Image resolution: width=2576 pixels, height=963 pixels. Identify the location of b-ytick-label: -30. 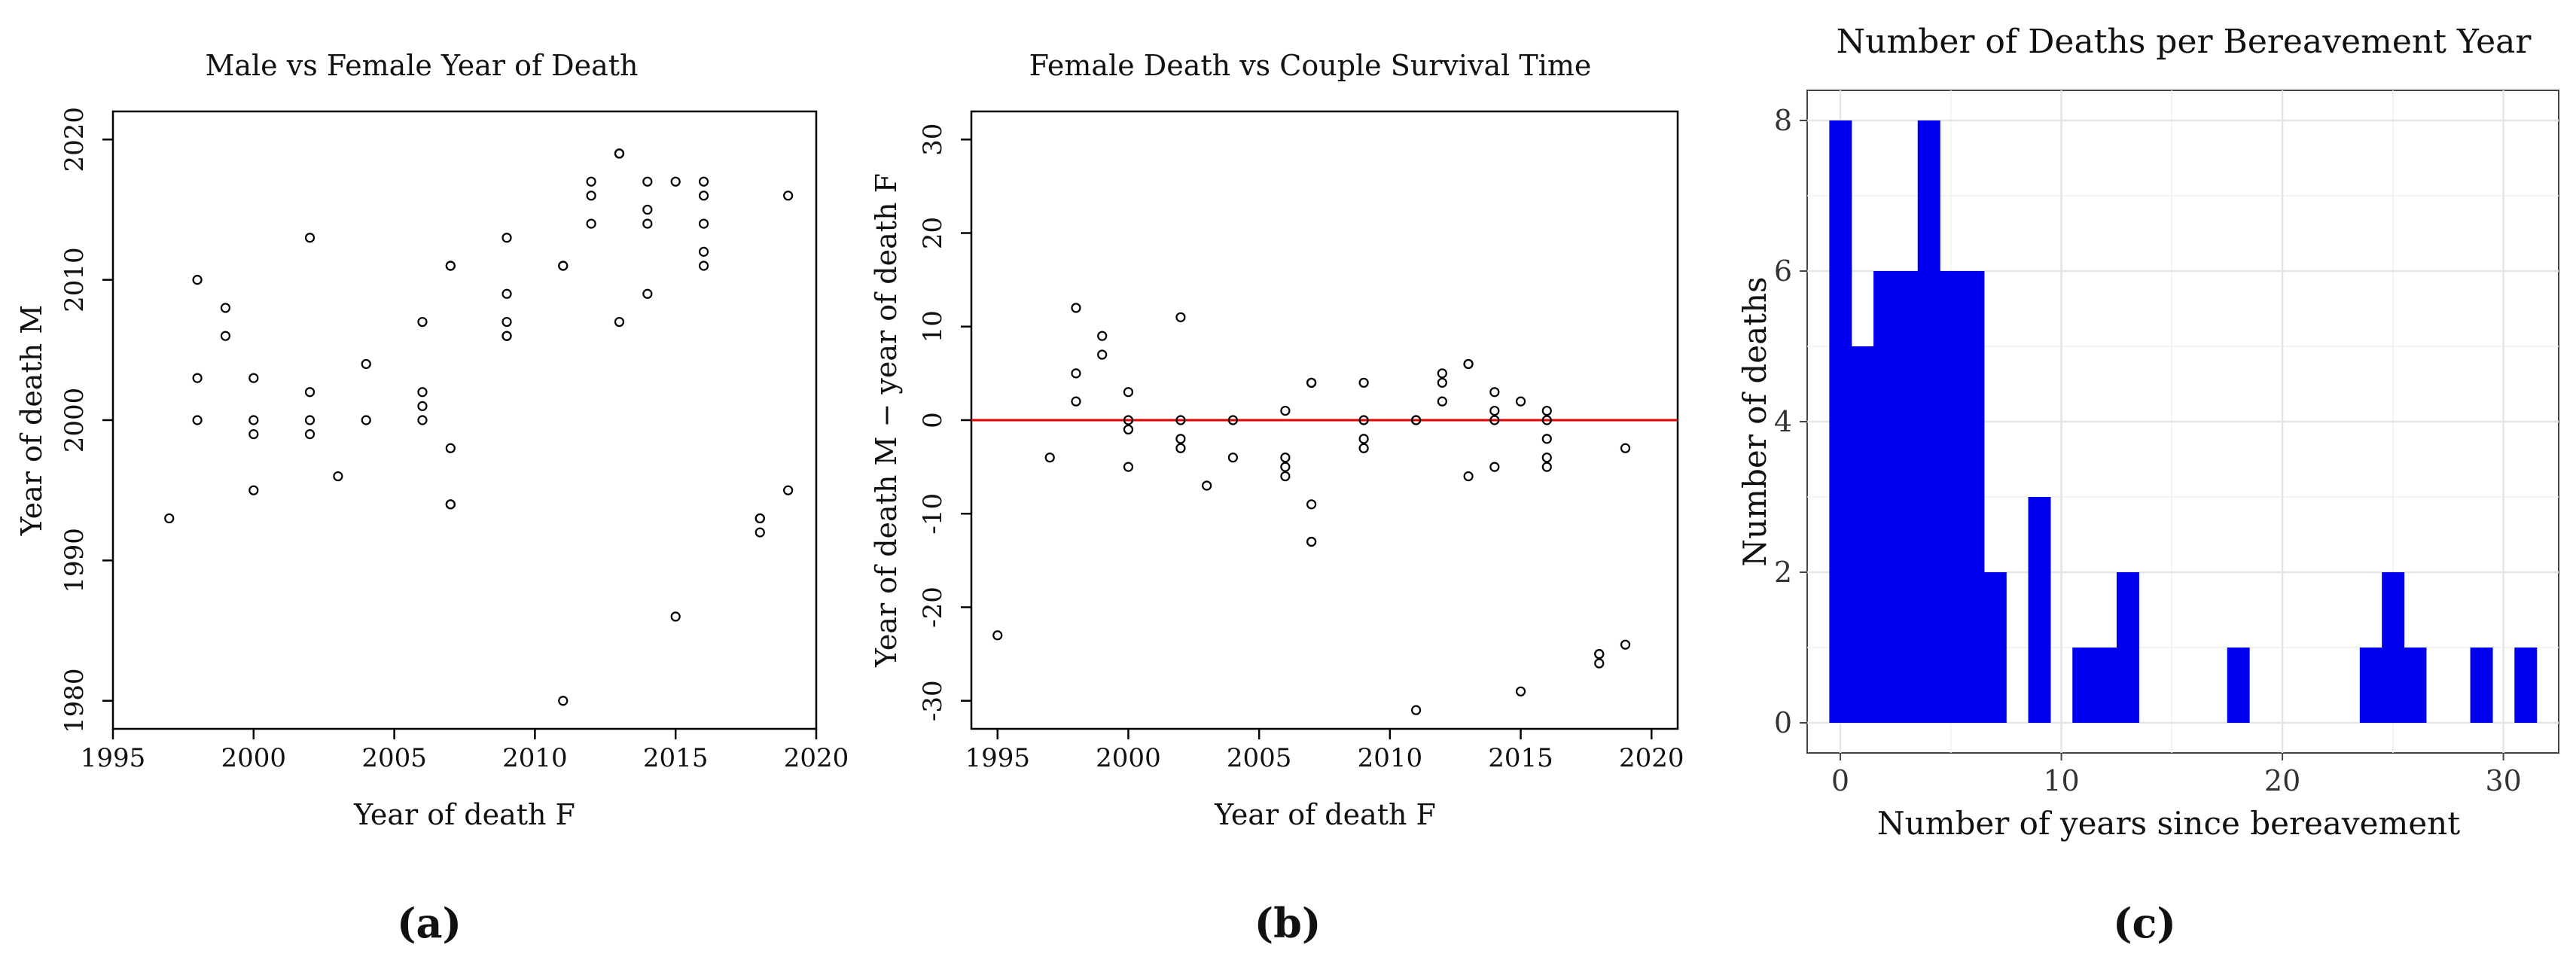
(933, 700).